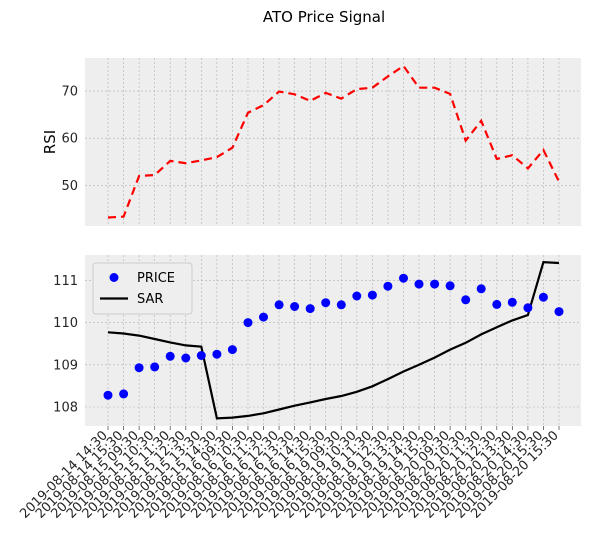 The width and height of the screenshot is (591, 540). What do you see at coordinates (156, 278) in the screenshot?
I see `legend-price-label: PRICE` at bounding box center [156, 278].